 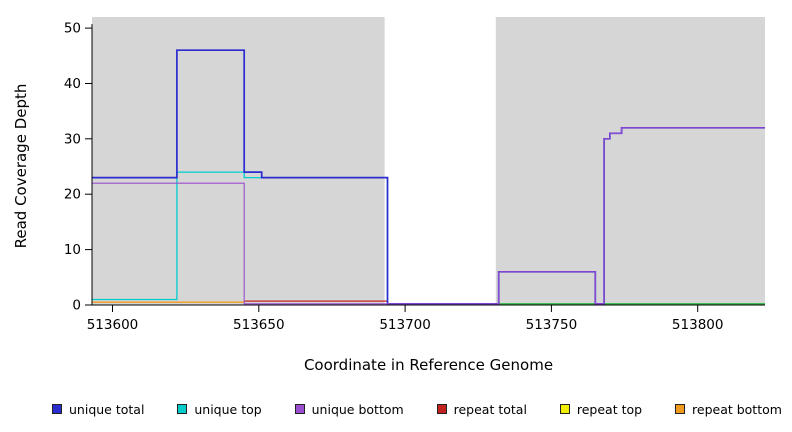 I want to click on legend-item-repeat-top: repeat top, so click(x=601, y=409).